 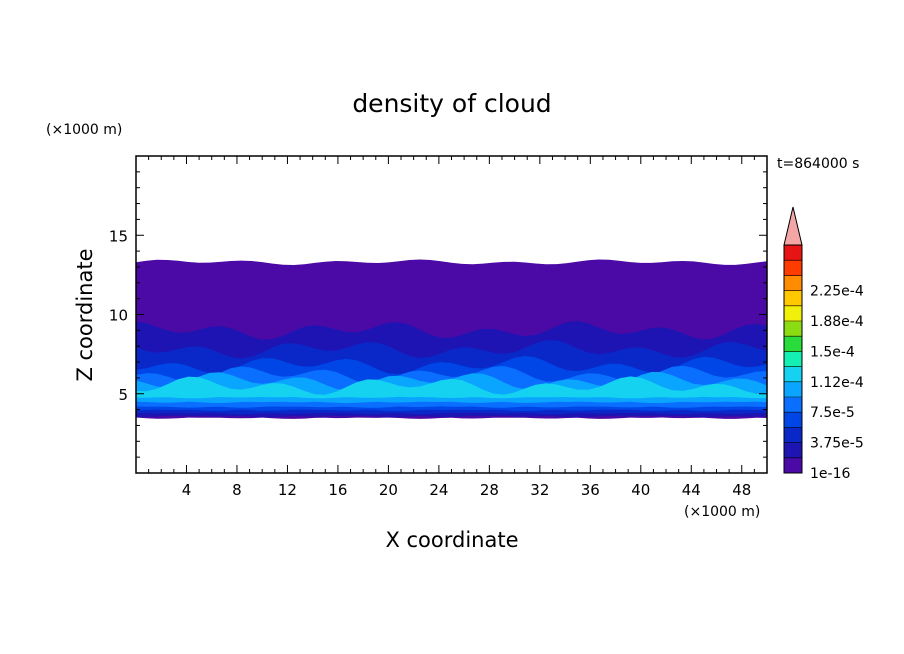 I want to click on colorbar-label: 3.75e-5, so click(x=837, y=444).